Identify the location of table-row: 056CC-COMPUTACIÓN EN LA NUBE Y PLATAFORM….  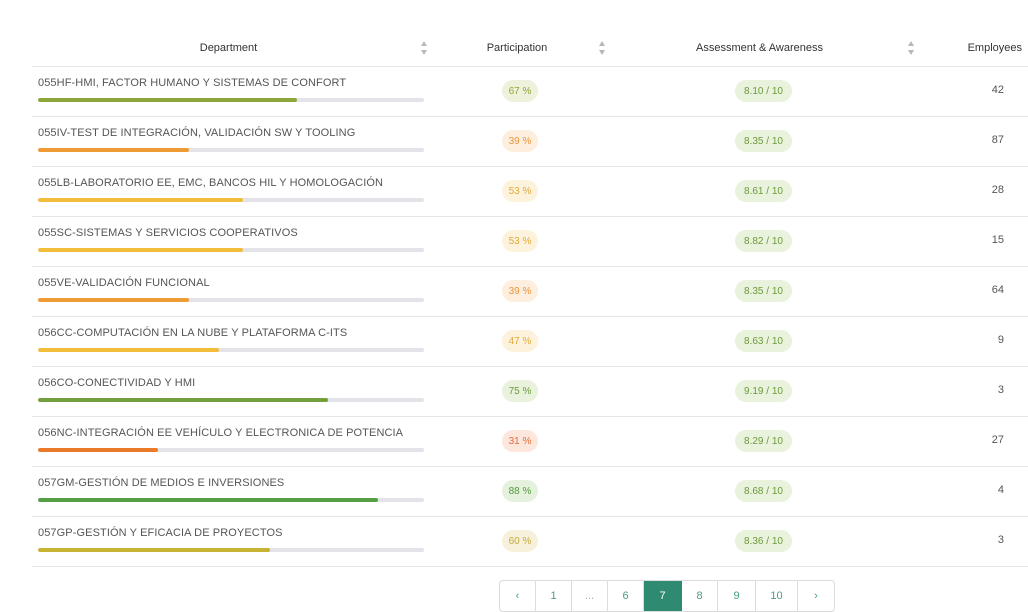
(530, 342).